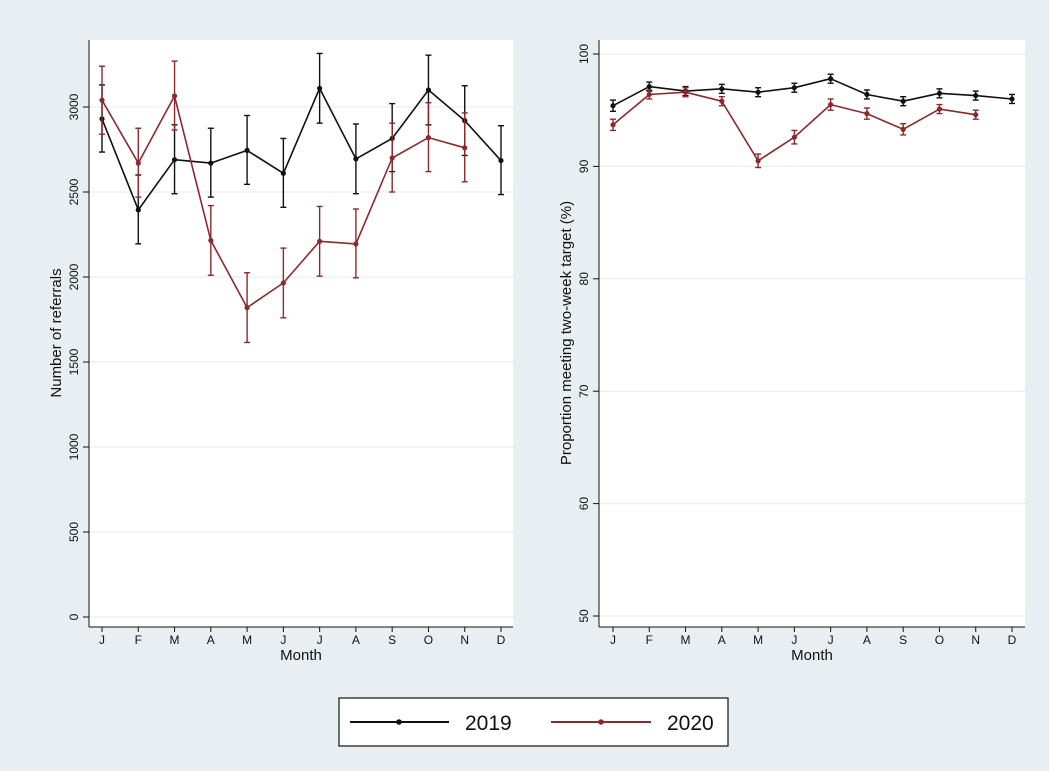  Describe the element at coordinates (464, 640) in the screenshot. I see `referrals-x-tick-label: N` at that location.